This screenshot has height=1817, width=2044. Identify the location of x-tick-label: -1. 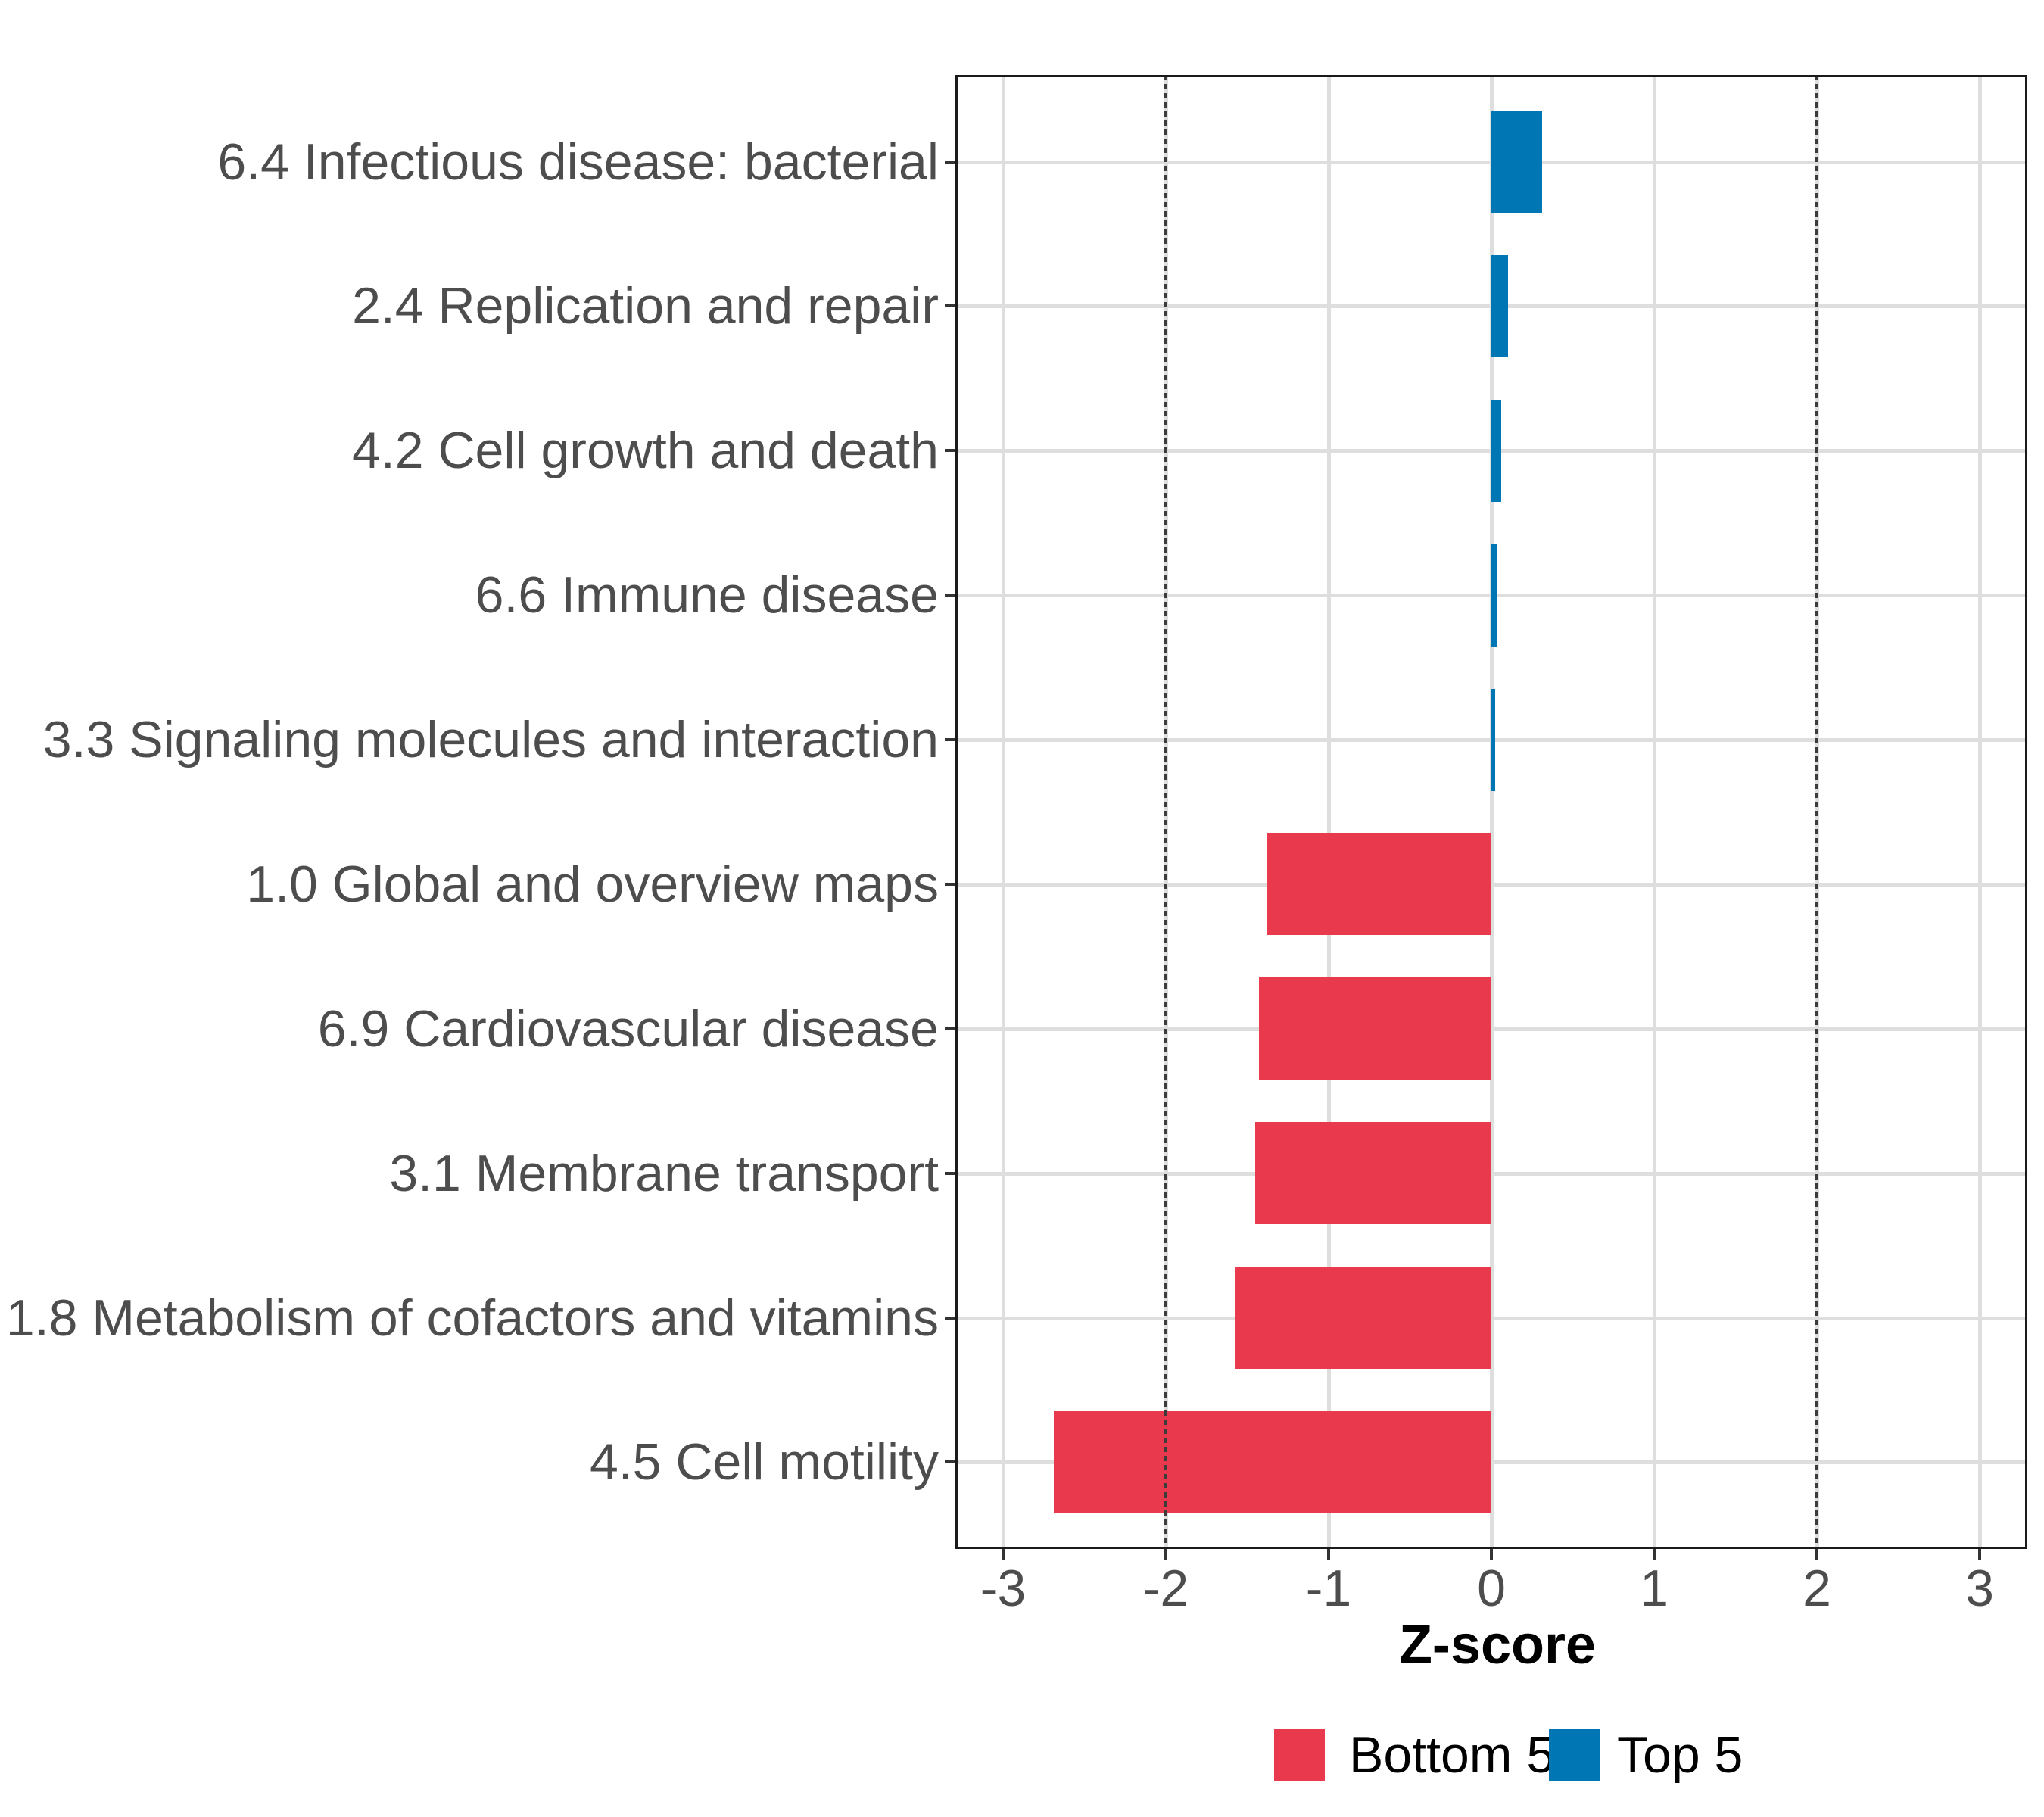
(1328, 1588).